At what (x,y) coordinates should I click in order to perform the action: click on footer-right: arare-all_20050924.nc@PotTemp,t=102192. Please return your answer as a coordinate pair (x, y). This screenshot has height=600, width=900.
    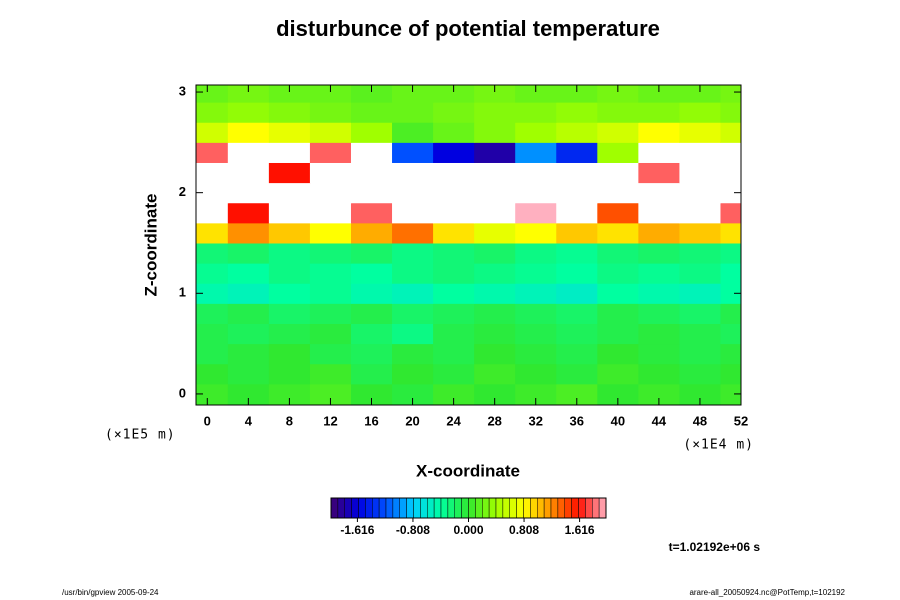
    Looking at the image, I should click on (767, 592).